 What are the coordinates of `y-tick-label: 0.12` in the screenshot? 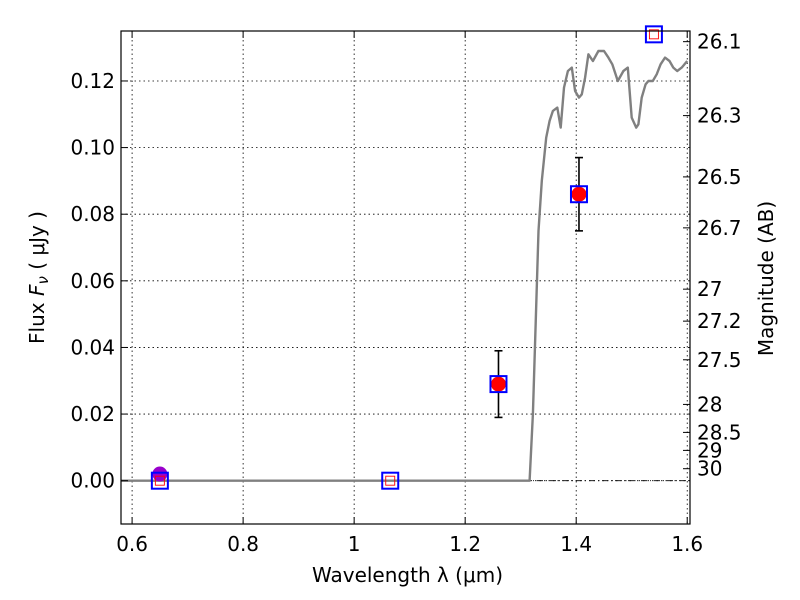 It's located at (92, 81).